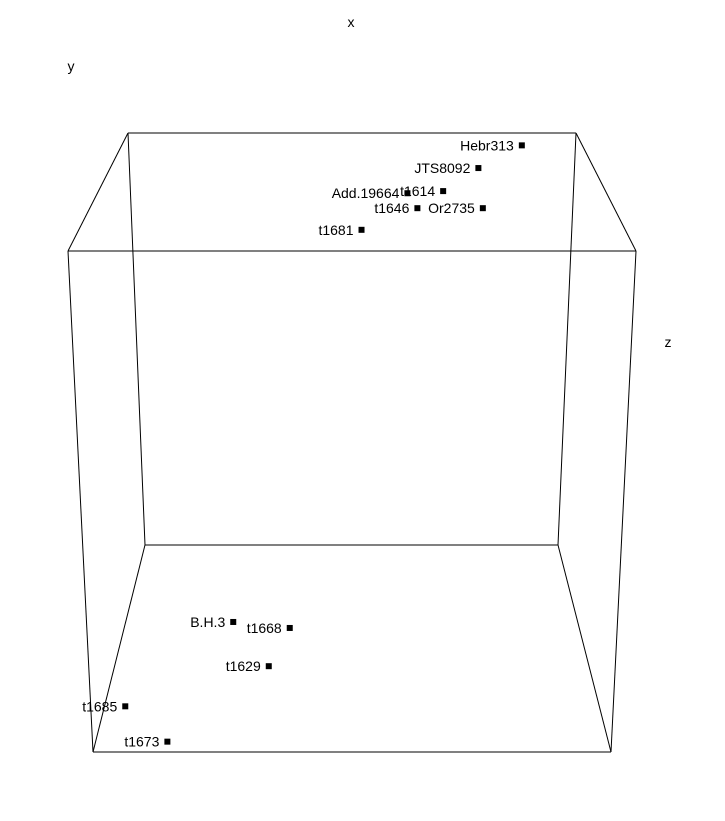 The width and height of the screenshot is (725, 821). Describe the element at coordinates (207, 622) in the screenshot. I see `data-point-label: B.H.3` at that location.